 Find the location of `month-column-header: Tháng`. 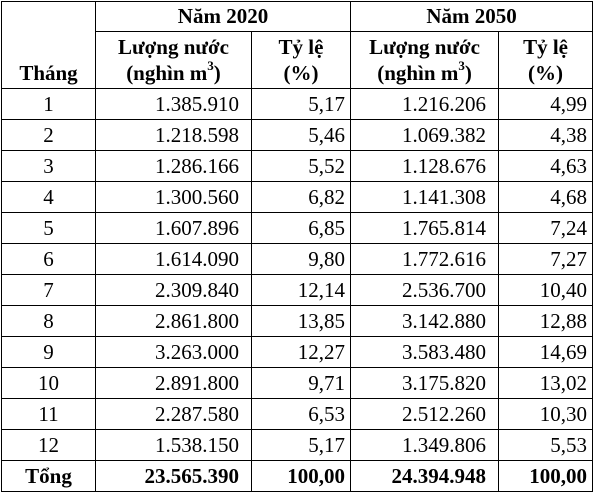

month-column-header: Tháng is located at coordinates (48, 45).